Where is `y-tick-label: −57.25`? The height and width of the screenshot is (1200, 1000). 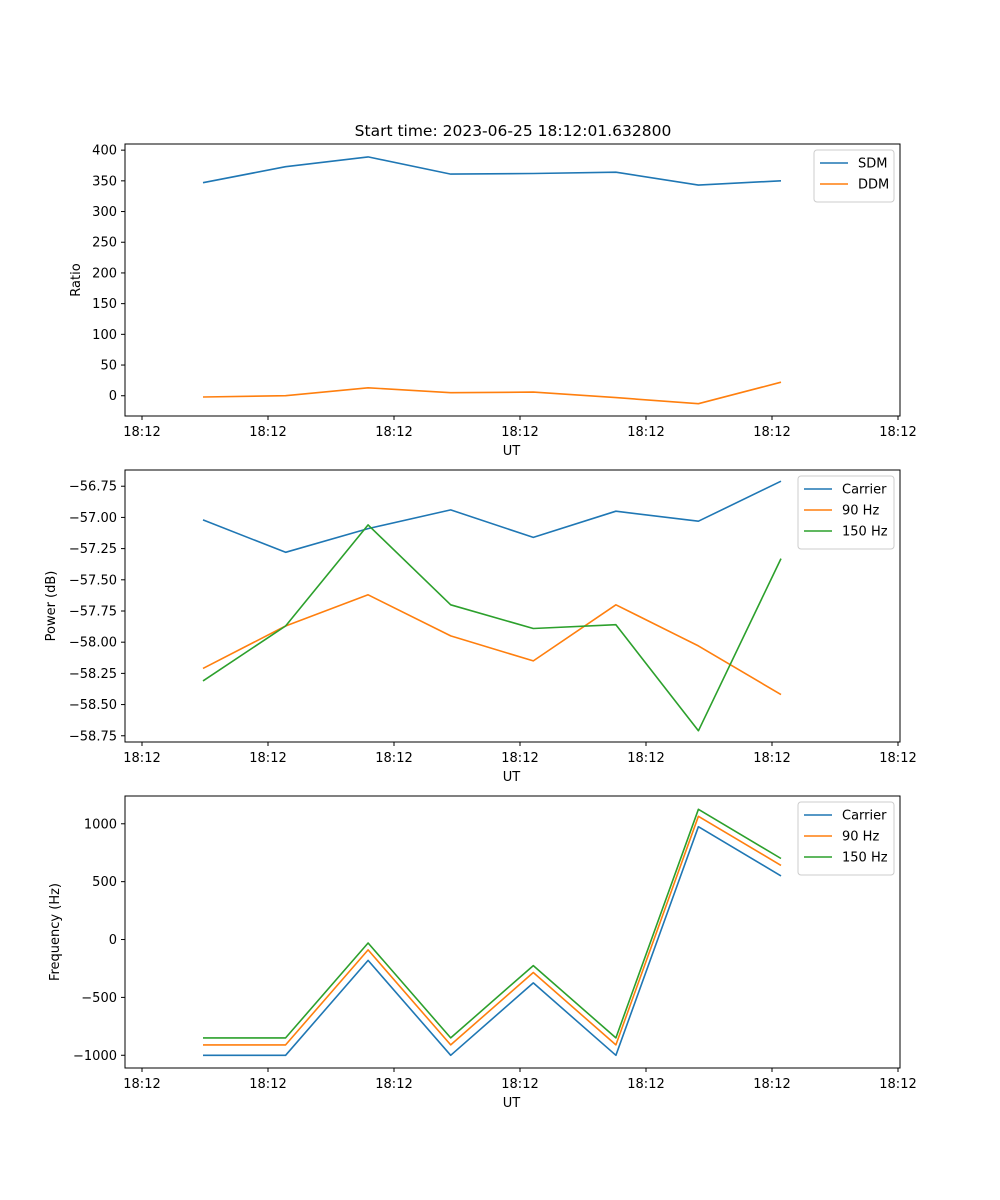 y-tick-label: −57.25 is located at coordinates (93, 549).